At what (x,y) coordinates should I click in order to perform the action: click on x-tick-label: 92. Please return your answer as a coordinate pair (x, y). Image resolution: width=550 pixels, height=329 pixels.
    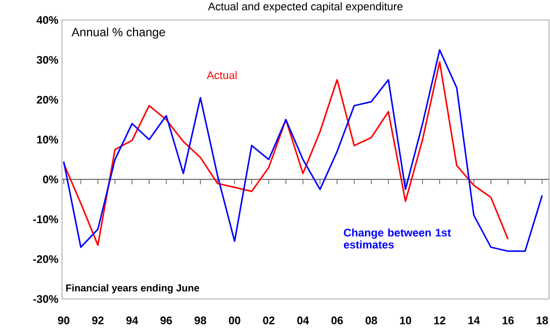
    Looking at the image, I should click on (98, 320).